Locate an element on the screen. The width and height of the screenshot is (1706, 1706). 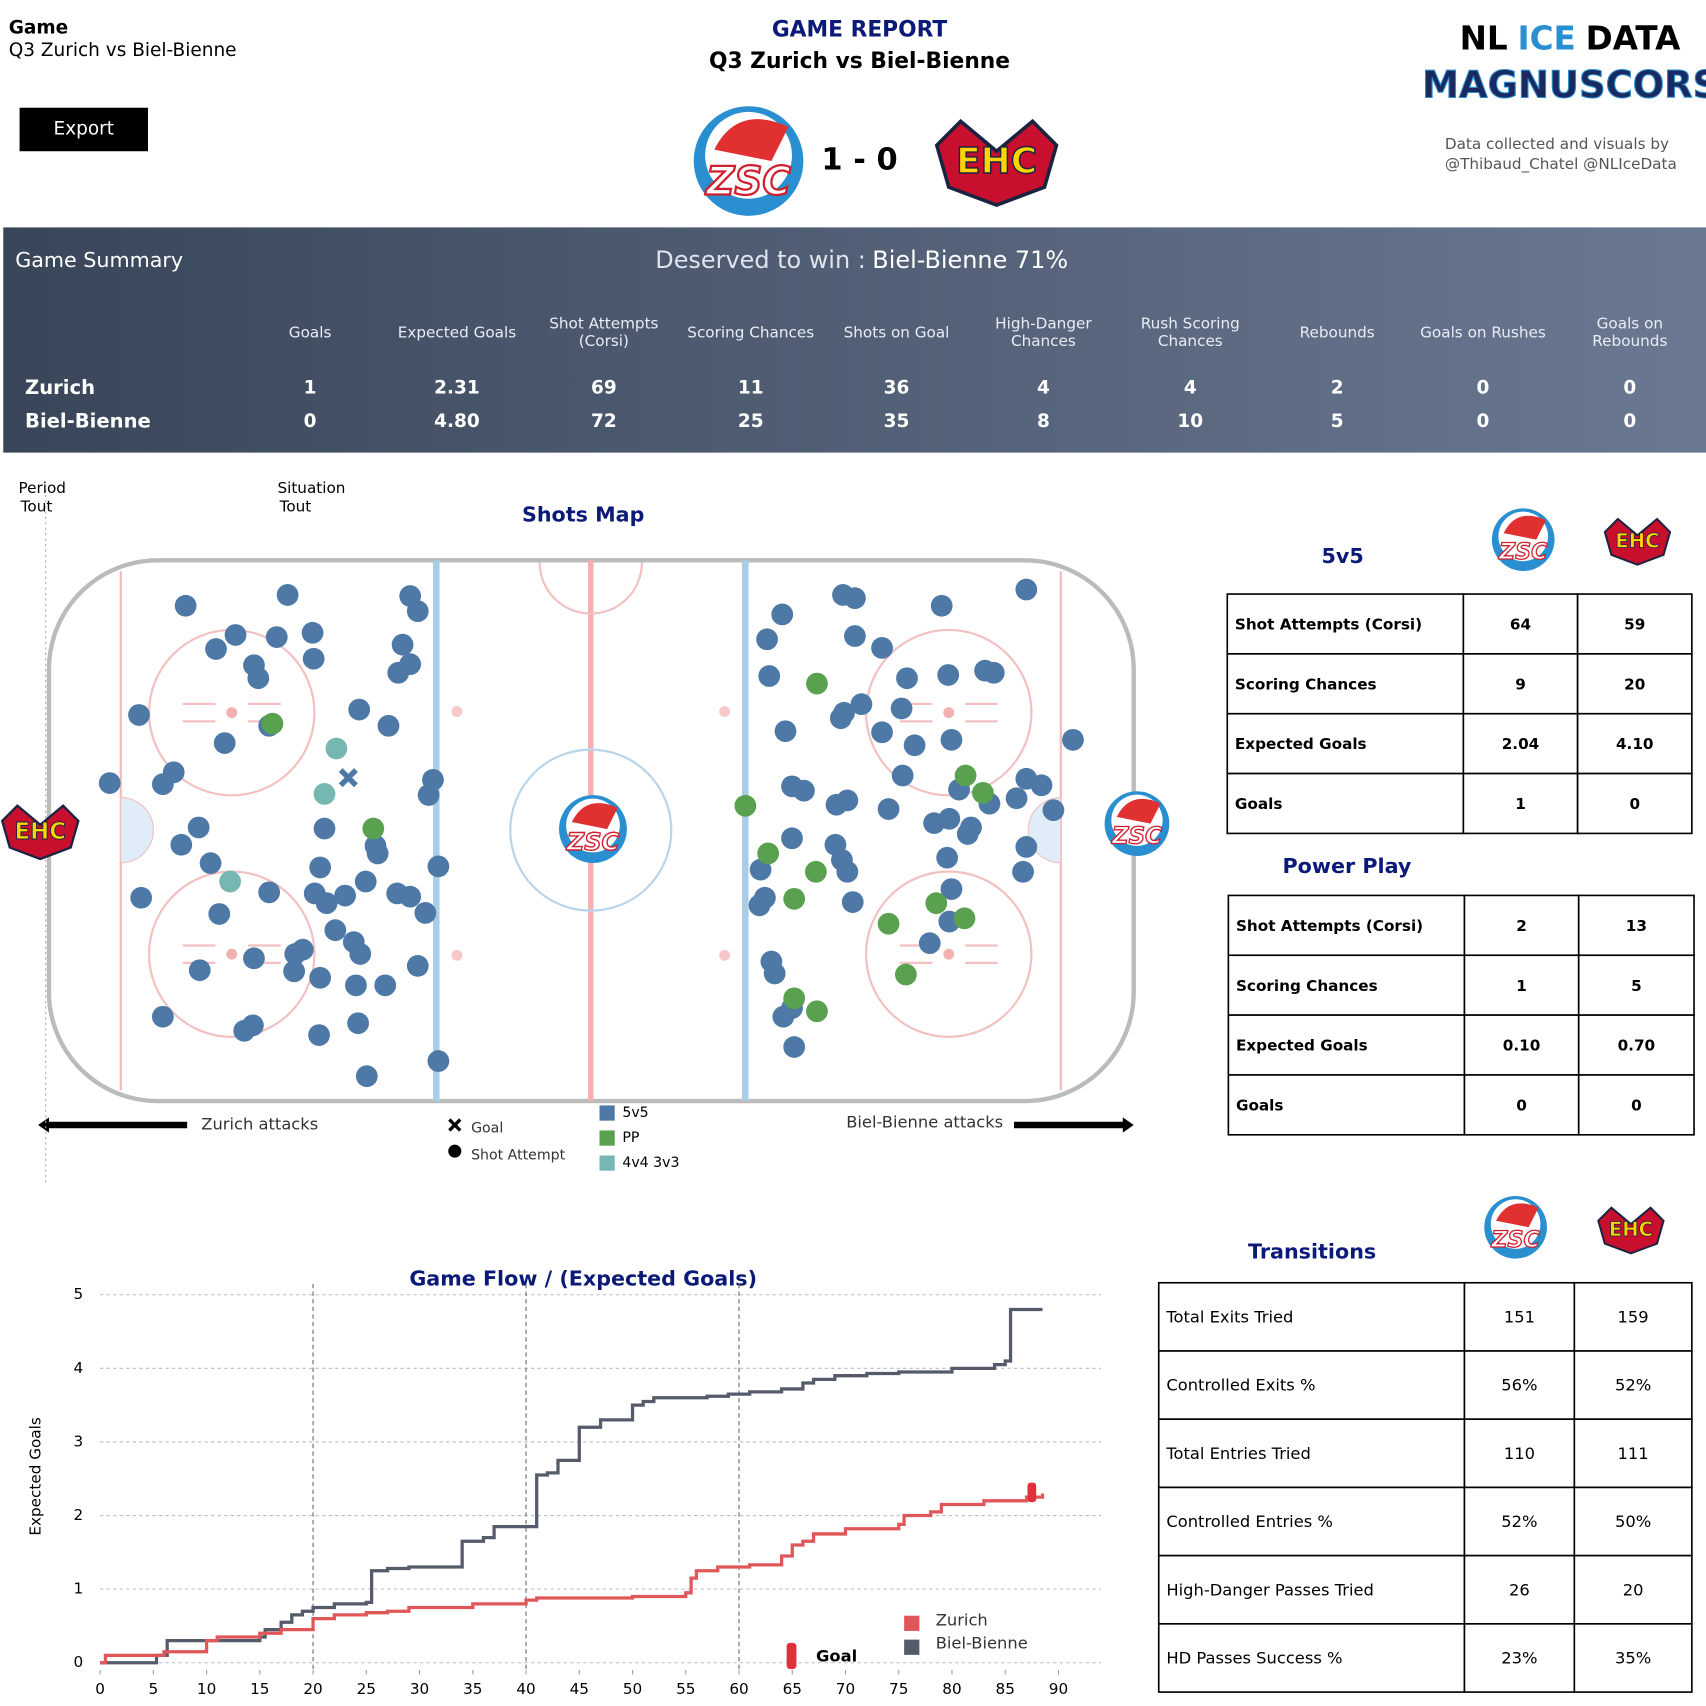
summary-value: 11 is located at coordinates (751, 387).